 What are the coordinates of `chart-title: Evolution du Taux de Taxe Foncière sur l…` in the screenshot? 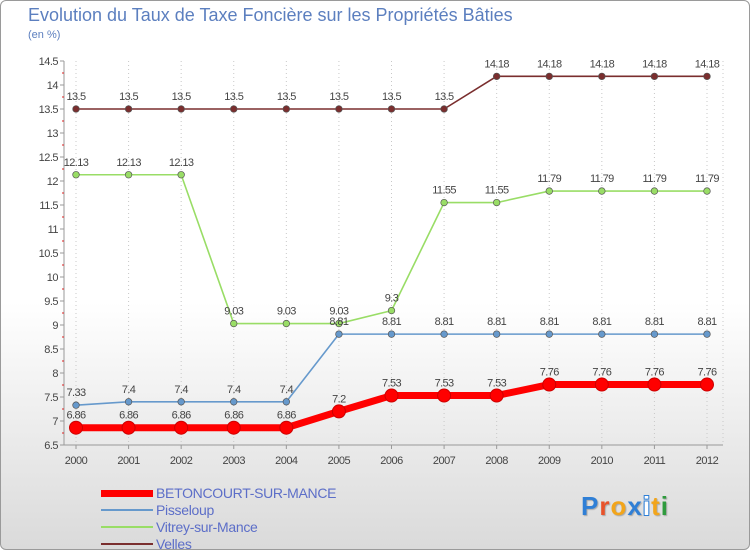 It's located at (270, 15).